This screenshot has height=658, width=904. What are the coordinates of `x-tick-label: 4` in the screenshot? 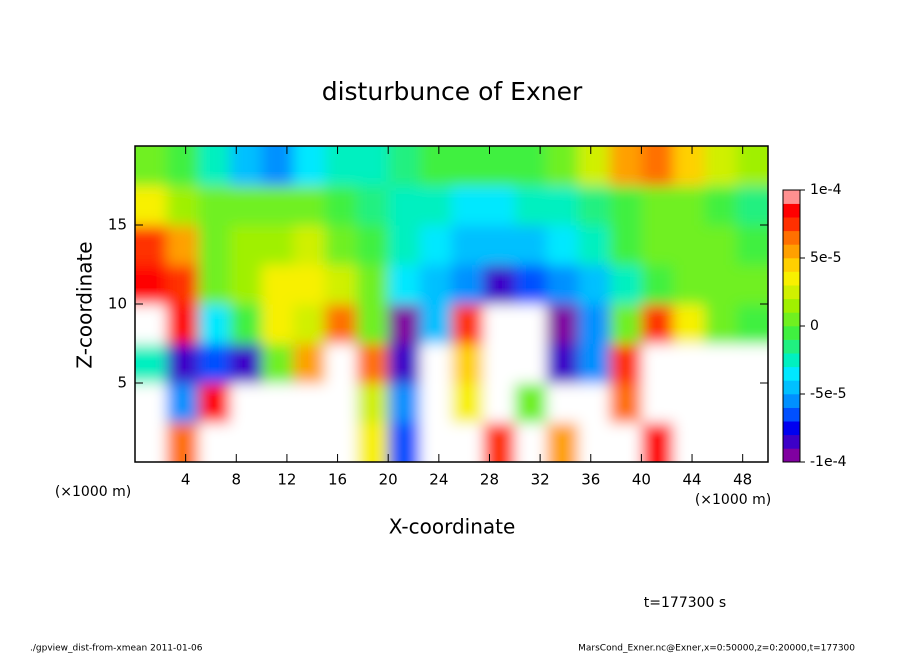 It's located at (186, 480).